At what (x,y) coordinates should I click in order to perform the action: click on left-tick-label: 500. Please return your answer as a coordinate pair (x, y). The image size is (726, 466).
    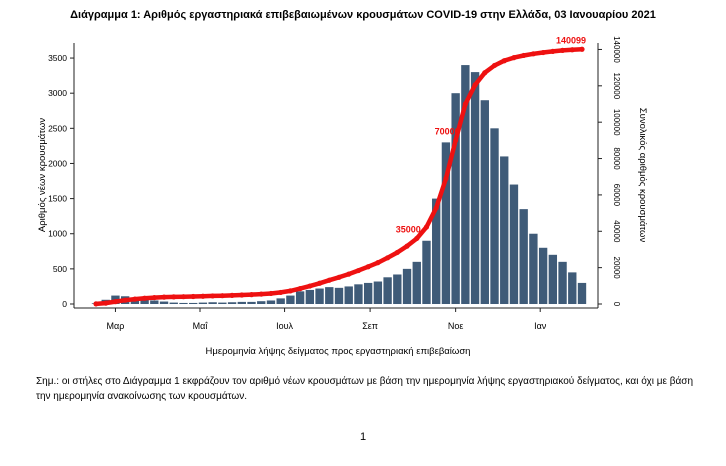
    Looking at the image, I should click on (60, 269).